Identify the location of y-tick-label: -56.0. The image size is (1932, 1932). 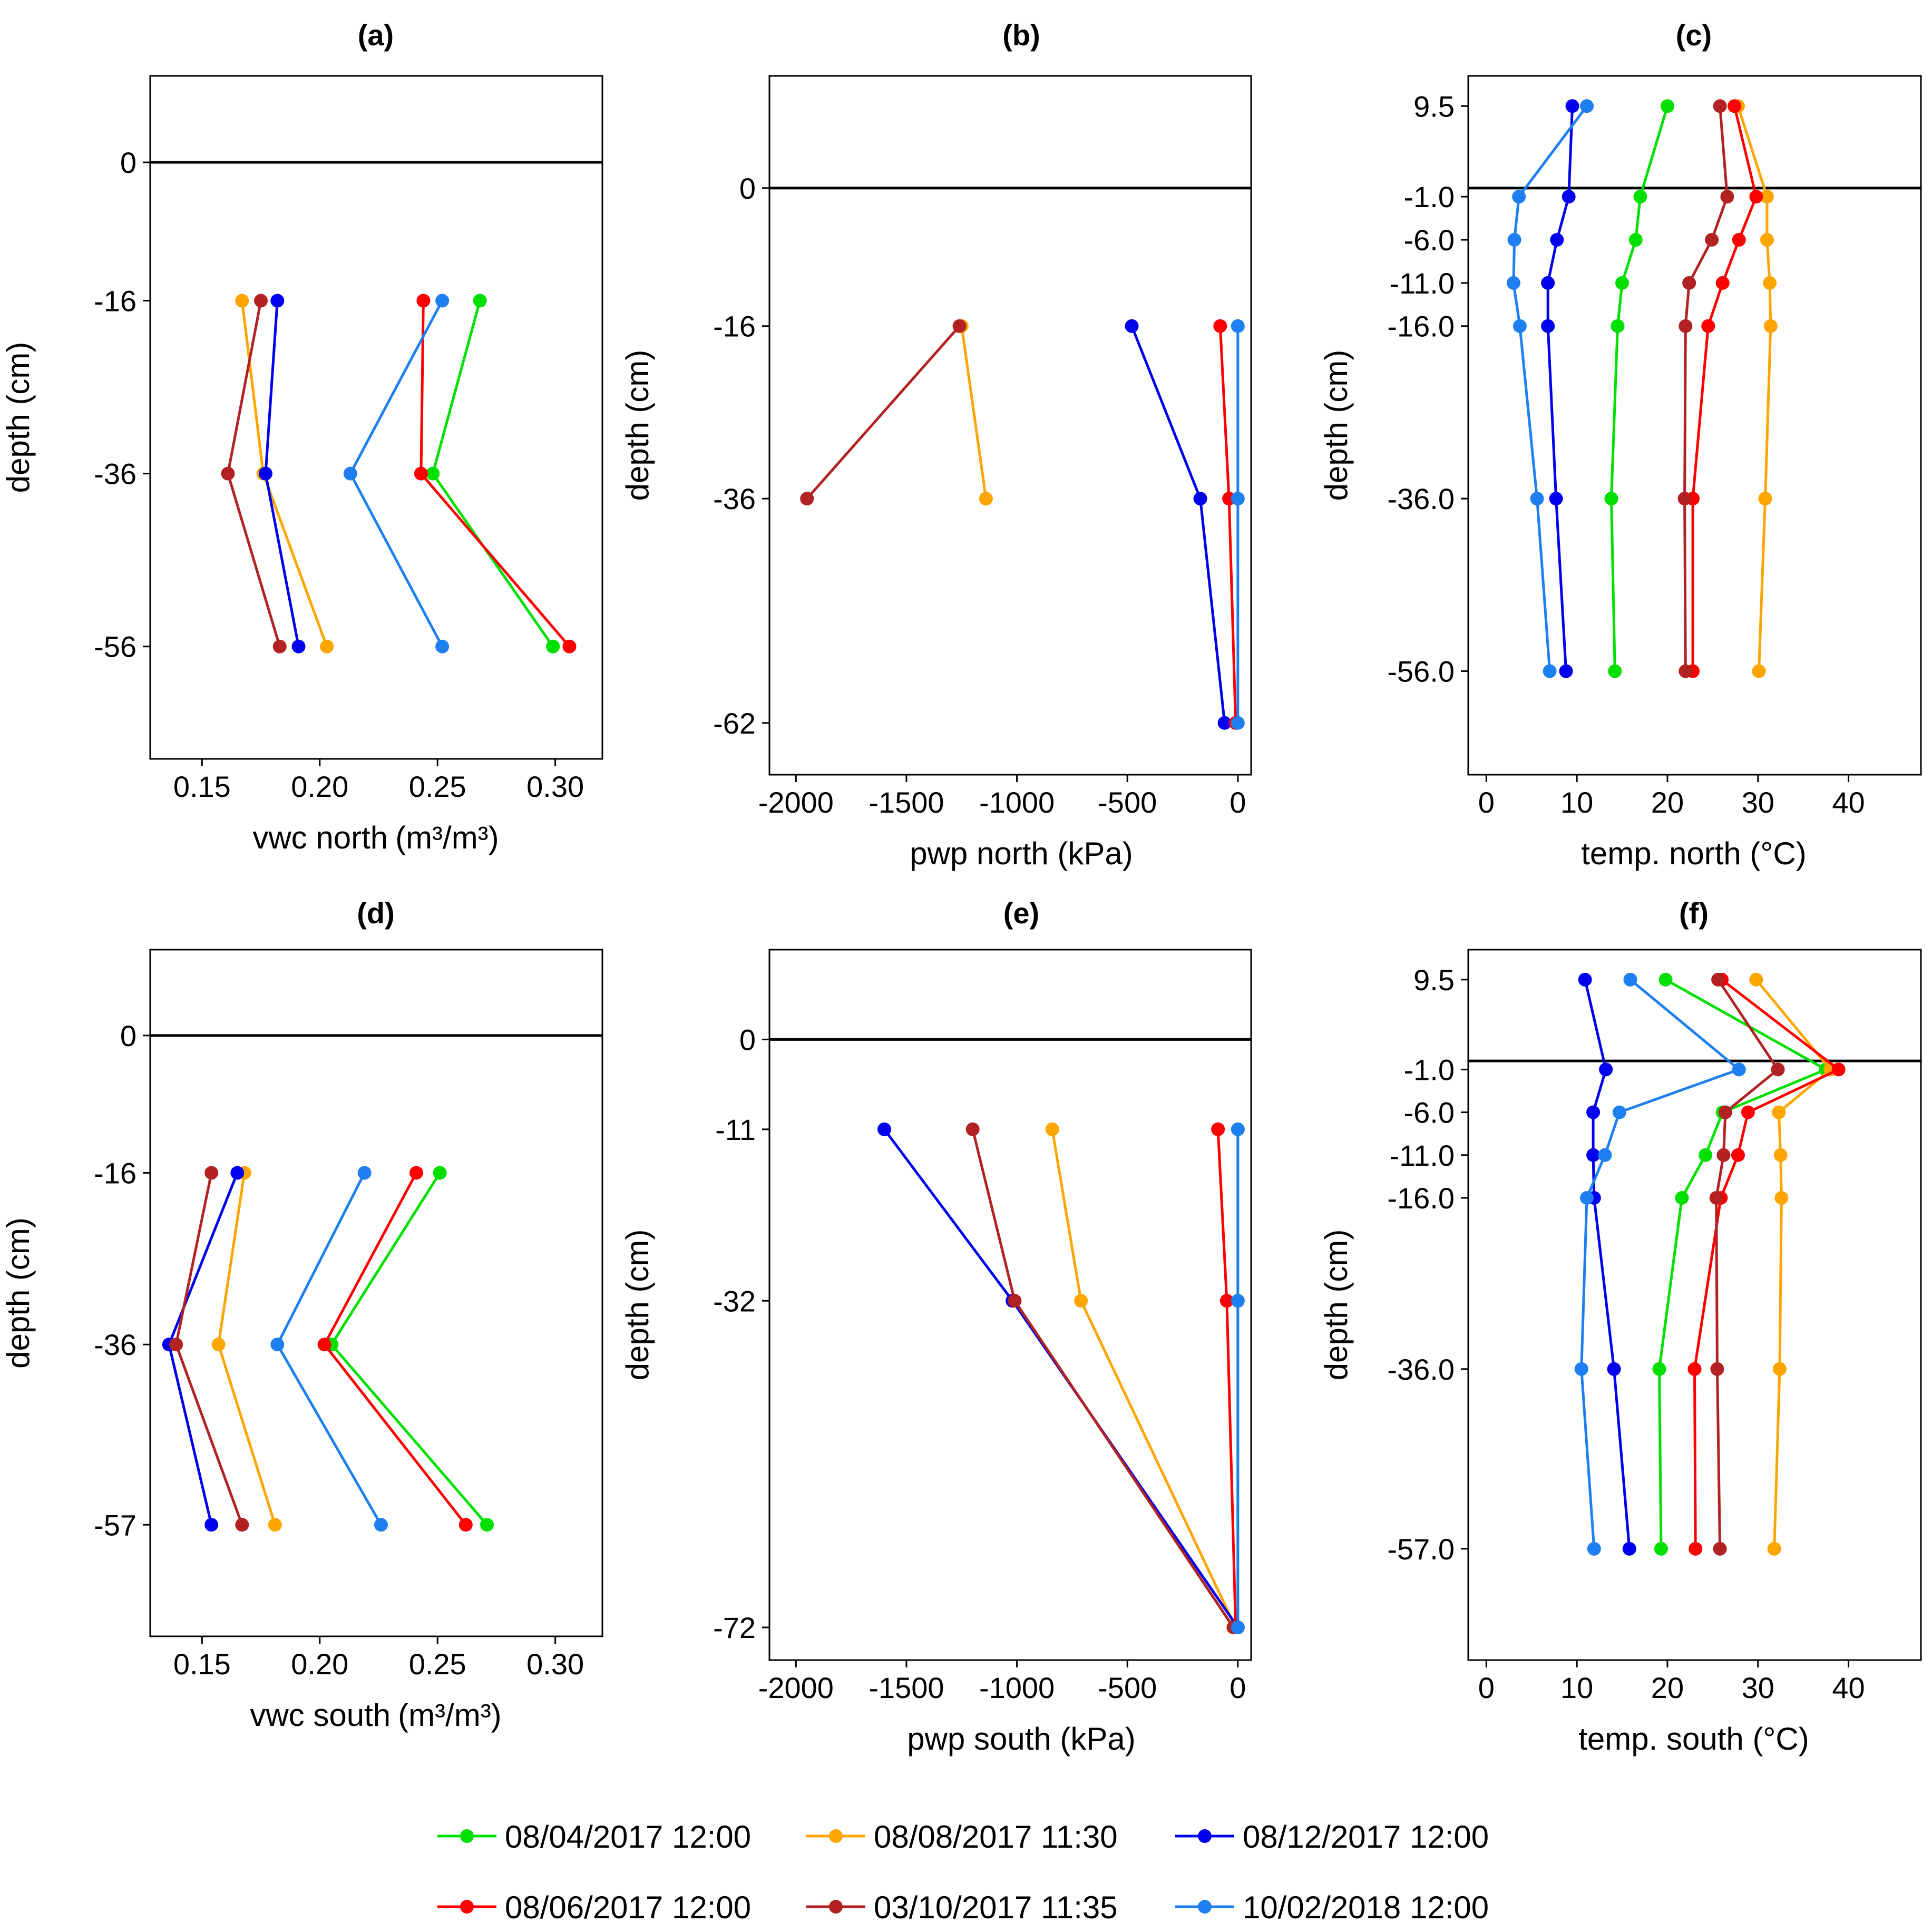
(1421, 671).